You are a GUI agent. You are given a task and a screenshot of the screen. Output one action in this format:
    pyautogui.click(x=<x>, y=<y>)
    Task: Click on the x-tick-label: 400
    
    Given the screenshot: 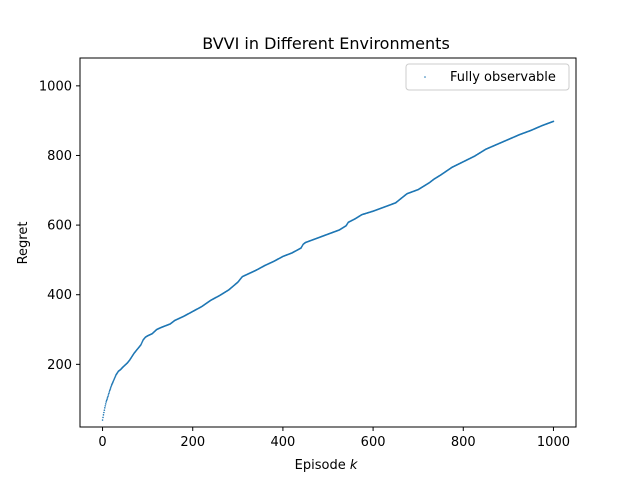 What is the action you would take?
    pyautogui.click(x=282, y=442)
    